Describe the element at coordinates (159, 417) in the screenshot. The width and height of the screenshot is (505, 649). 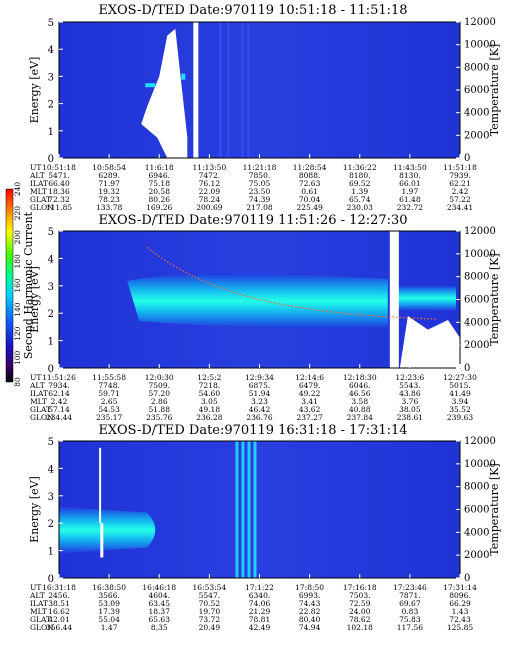
I see `table-cell: 235.76` at that location.